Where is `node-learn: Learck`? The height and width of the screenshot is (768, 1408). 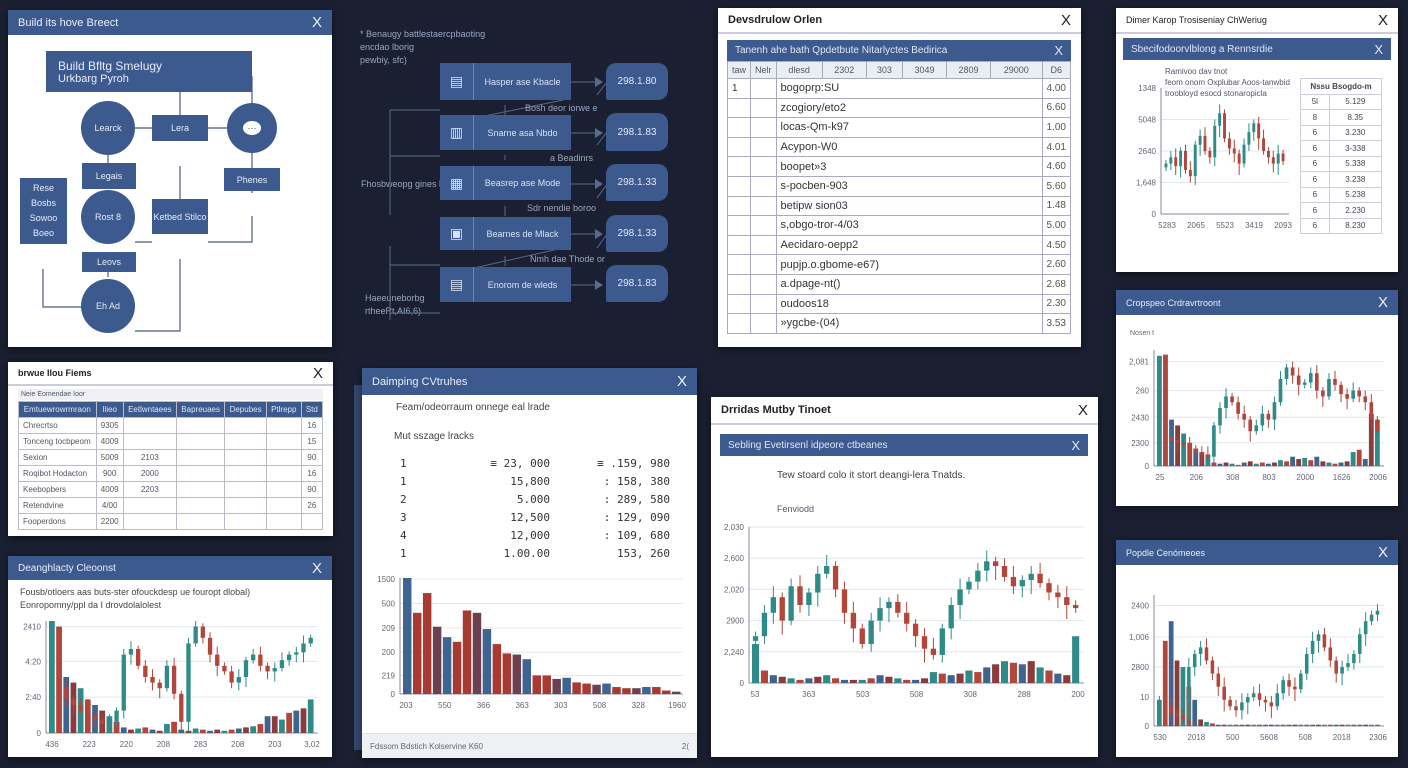 node-learn: Learck is located at coordinates (108, 128).